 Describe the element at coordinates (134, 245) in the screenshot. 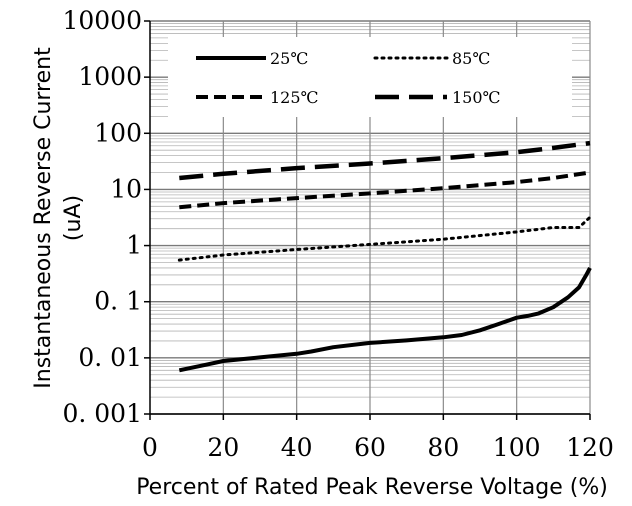

I see `y-tick-label: 1` at that location.